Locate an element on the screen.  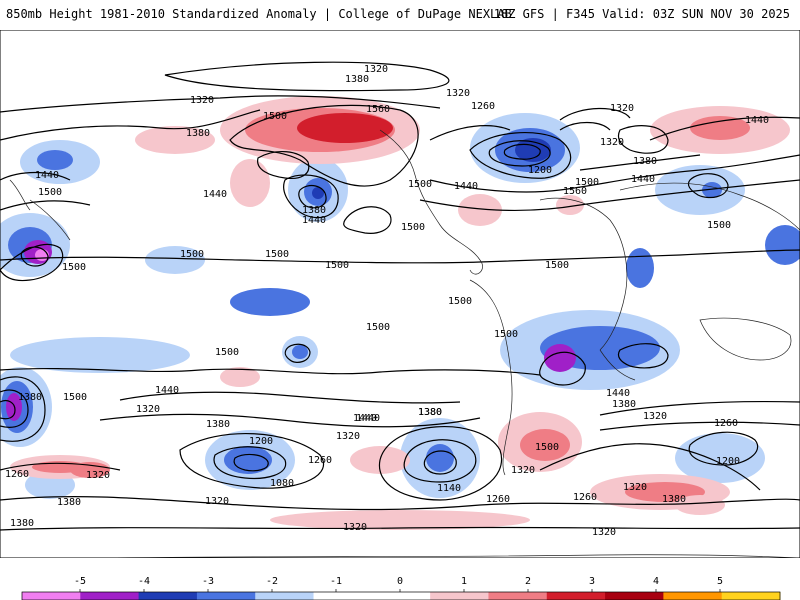
colorbar-tick-label: -1 is located at coordinates (336, 581).